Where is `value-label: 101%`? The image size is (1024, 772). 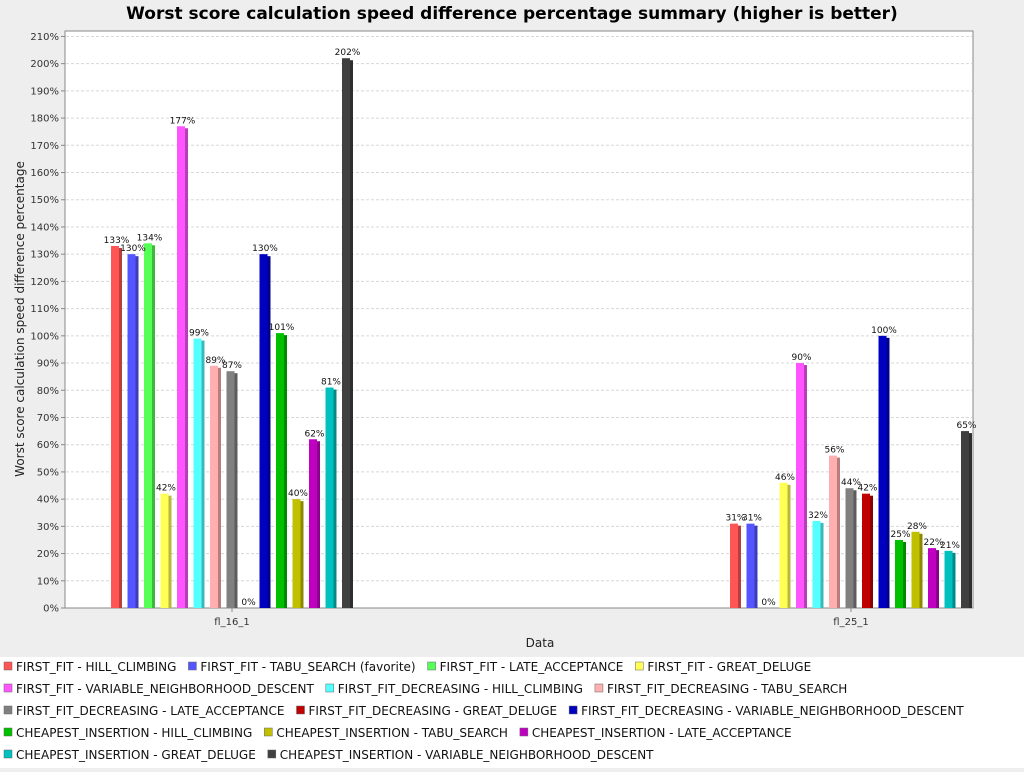 value-label: 101% is located at coordinates (282, 328).